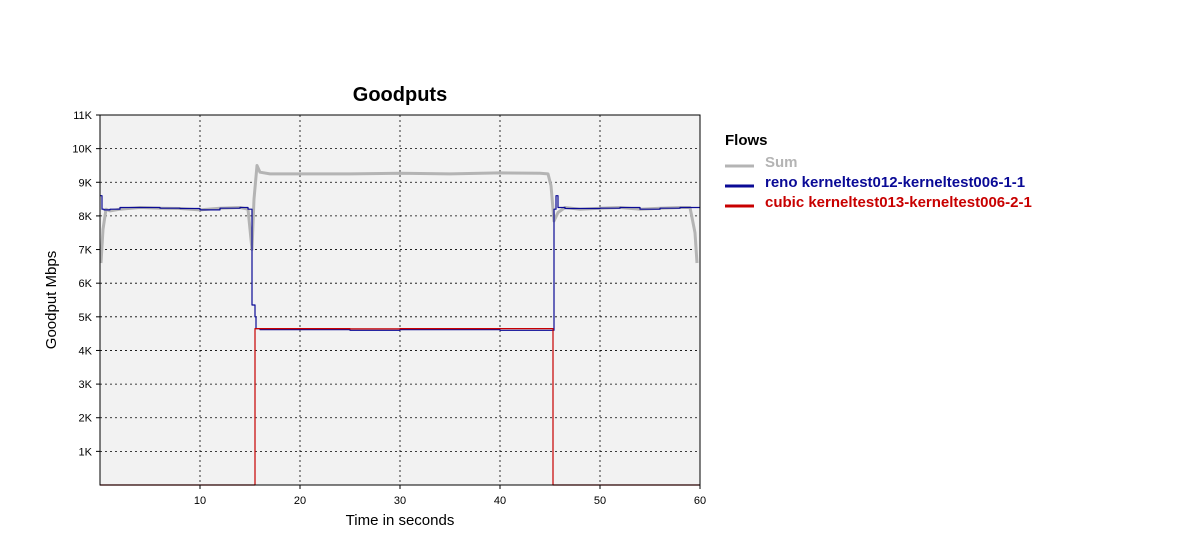  Describe the element at coordinates (51, 300) in the screenshot. I see `y-axis-label: Goodput Mbps` at that location.